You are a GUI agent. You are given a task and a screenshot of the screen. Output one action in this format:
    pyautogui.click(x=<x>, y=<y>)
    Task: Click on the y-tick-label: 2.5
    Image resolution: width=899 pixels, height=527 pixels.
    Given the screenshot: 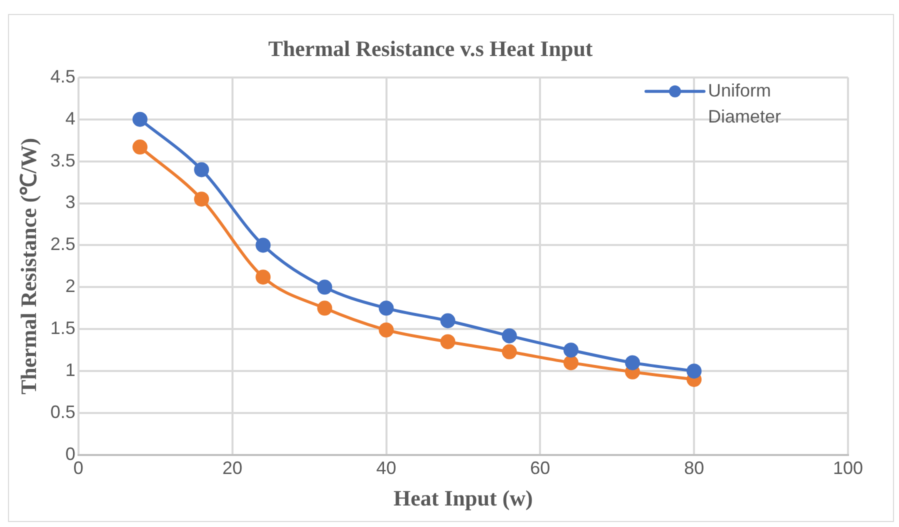 What is the action you would take?
    pyautogui.click(x=63, y=244)
    